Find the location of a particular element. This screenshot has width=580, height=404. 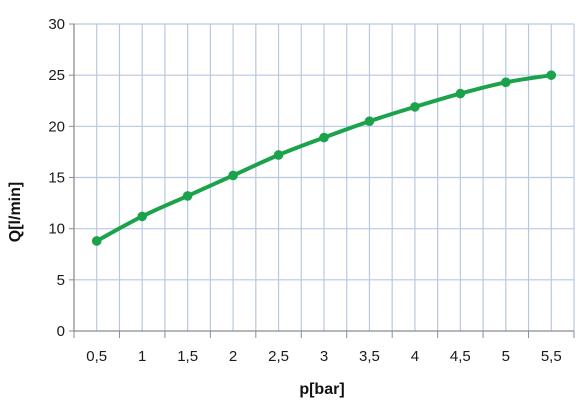

x-tick-label: 1,5 is located at coordinates (187, 356).